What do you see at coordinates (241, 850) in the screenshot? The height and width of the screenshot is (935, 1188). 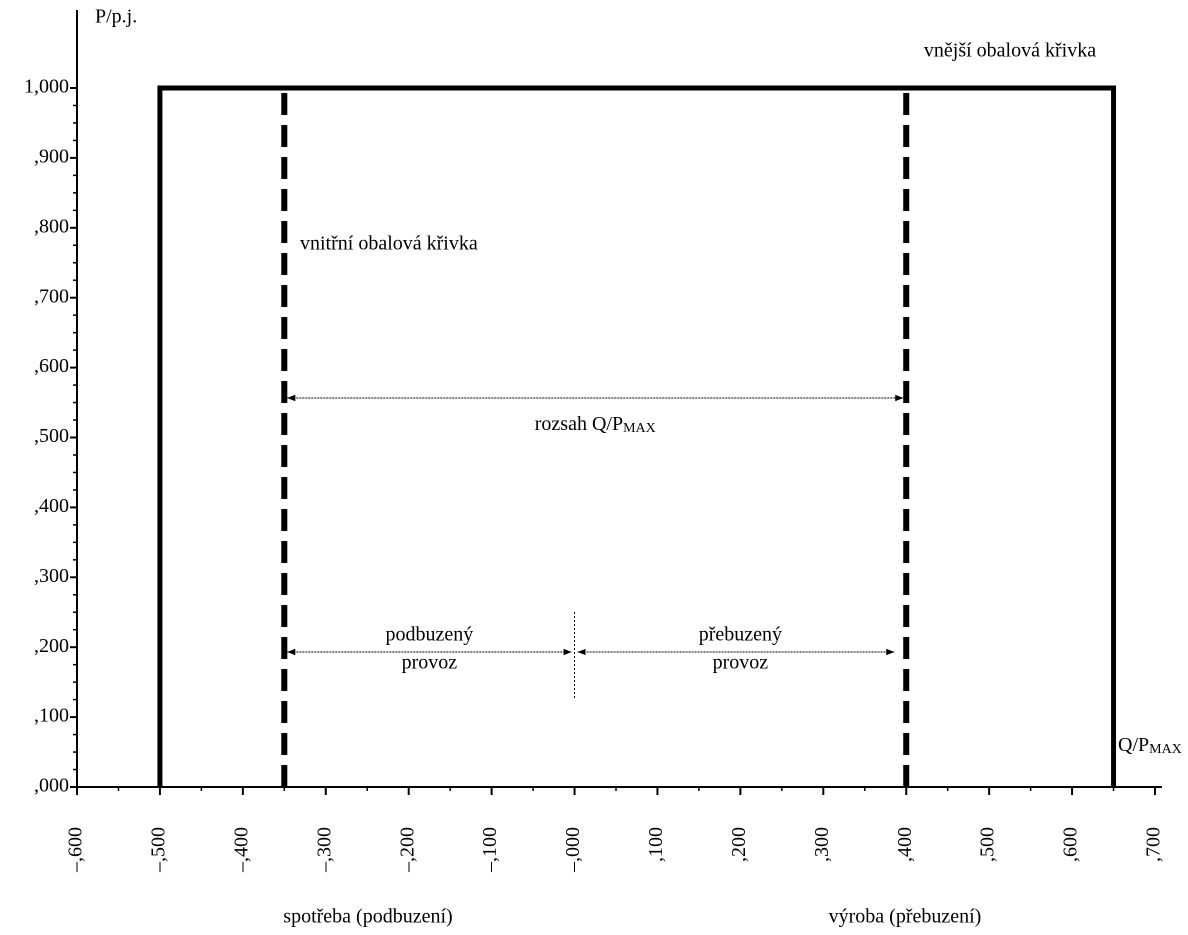 I see `x-tick-label: –,400` at bounding box center [241, 850].